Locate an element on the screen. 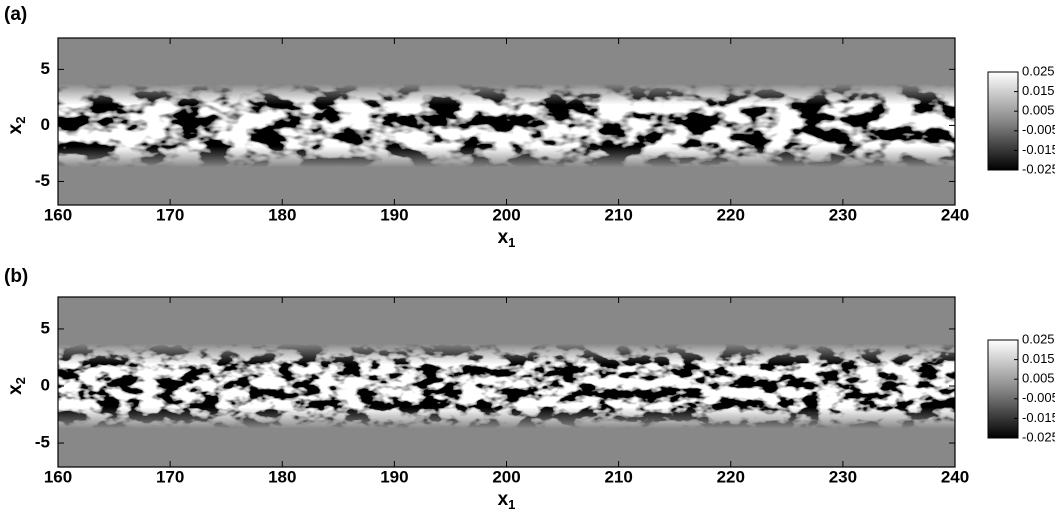 The height and width of the screenshot is (519, 1055). panel-label: (b) is located at coordinates (16, 276).